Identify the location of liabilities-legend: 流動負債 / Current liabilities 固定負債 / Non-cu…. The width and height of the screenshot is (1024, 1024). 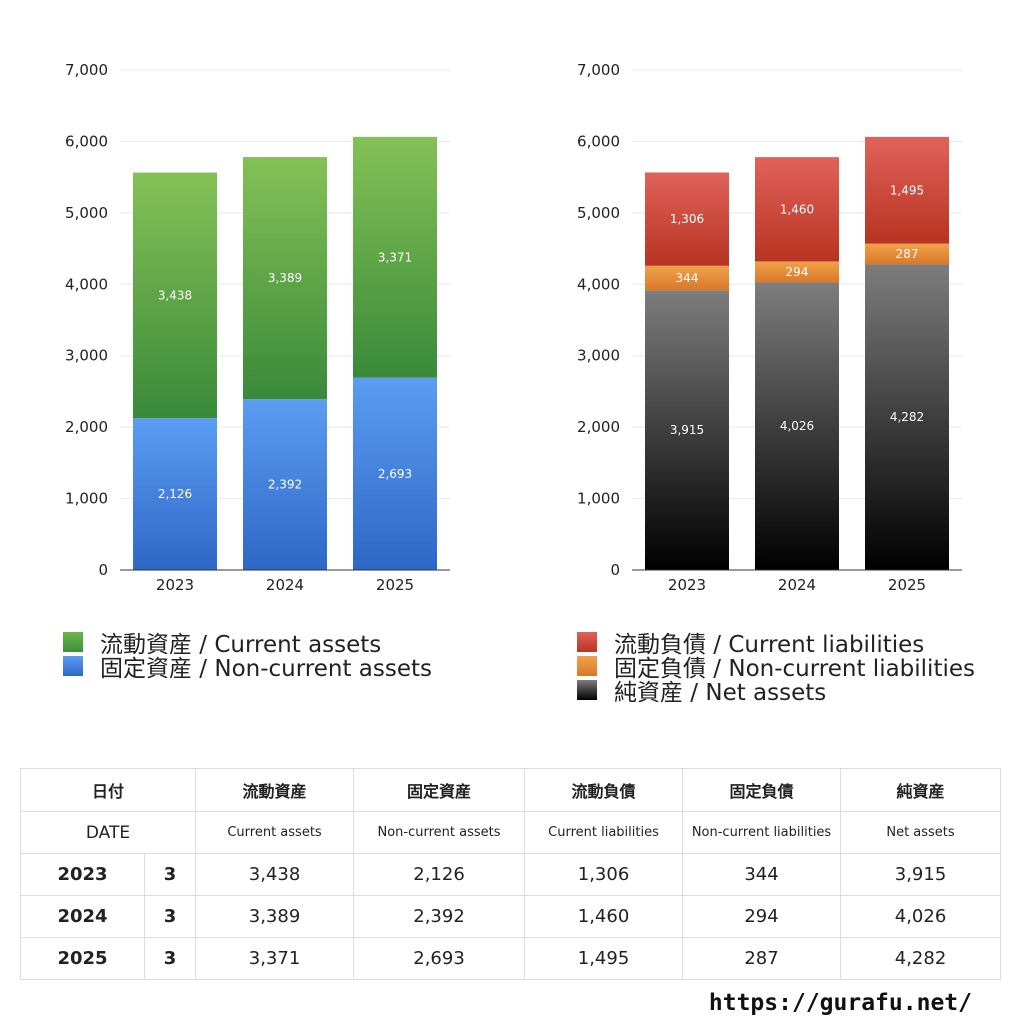
(776, 668).